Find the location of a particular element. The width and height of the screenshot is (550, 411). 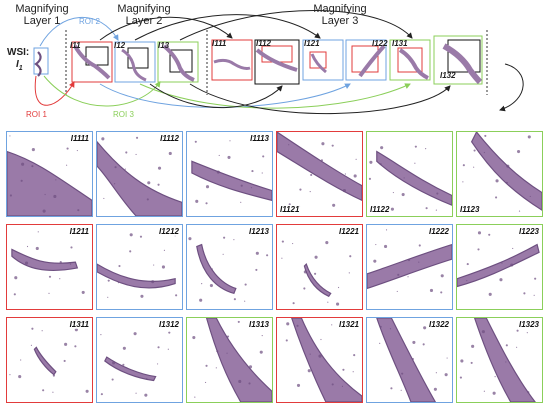

thumb-I12 is located at coordinates (135, 62).